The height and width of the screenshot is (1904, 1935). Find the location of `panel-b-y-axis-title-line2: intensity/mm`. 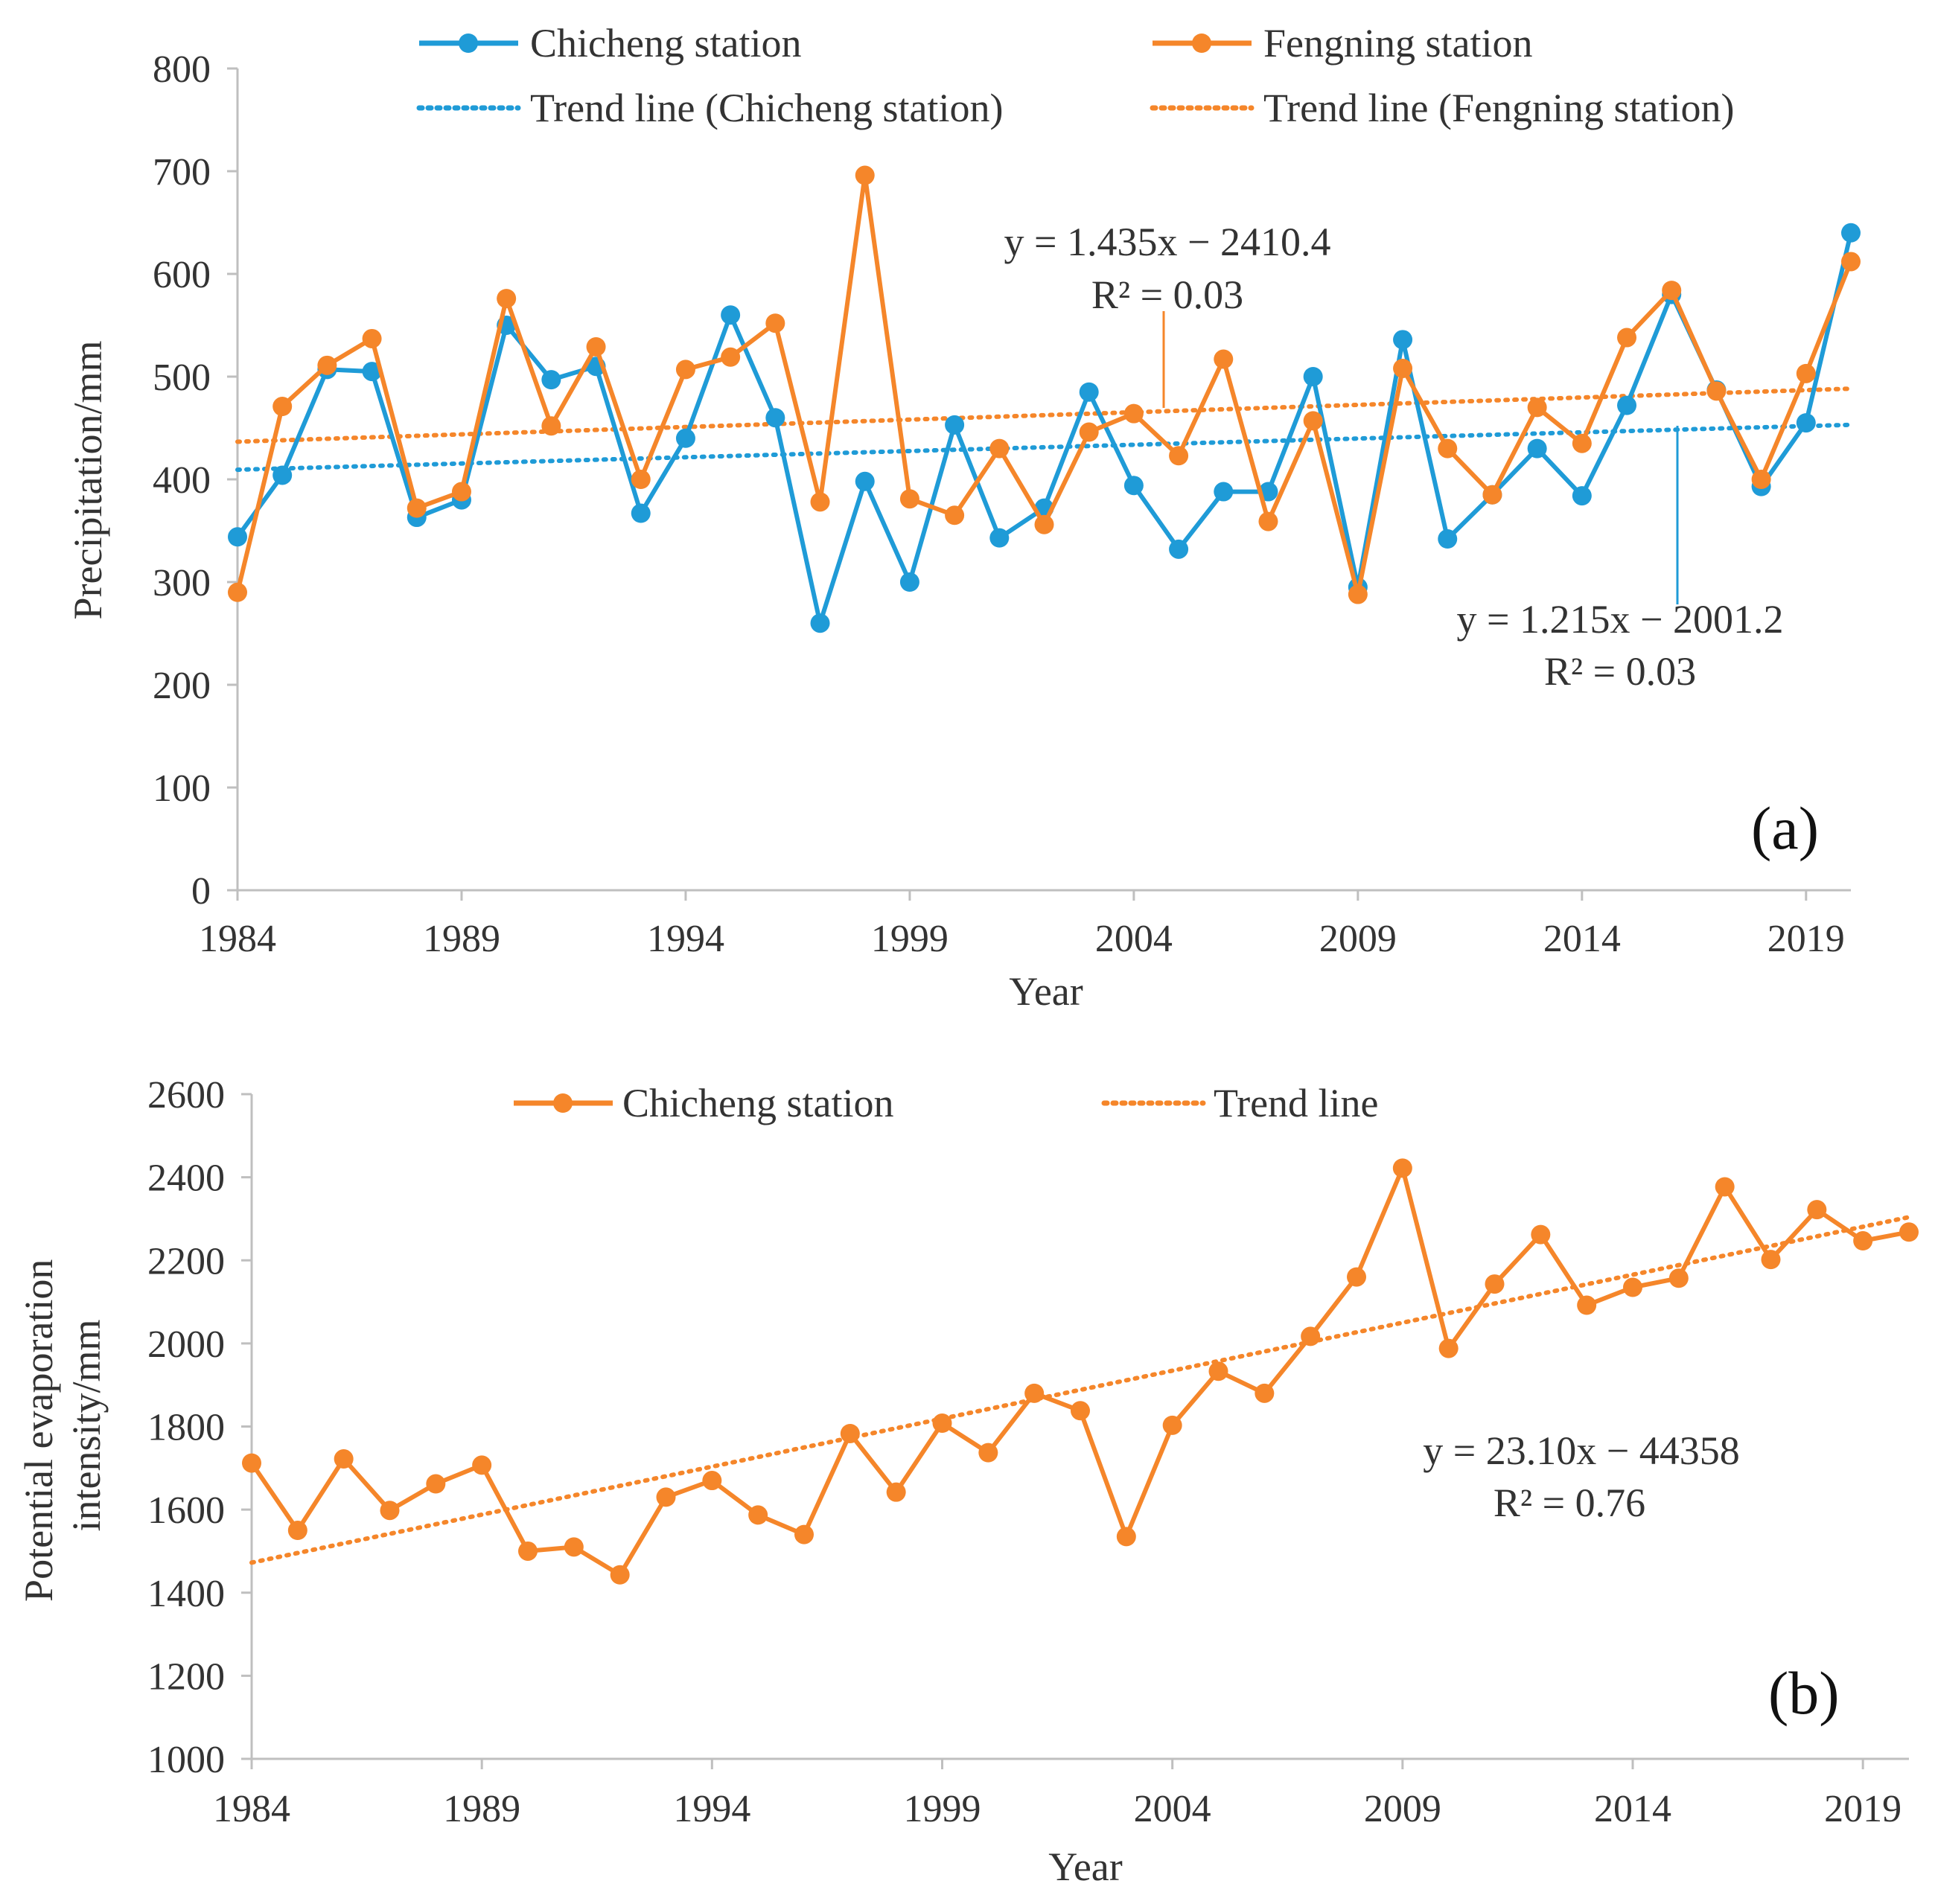

panel-b-y-axis-title-line2: intensity/mm is located at coordinates (86, 1425).